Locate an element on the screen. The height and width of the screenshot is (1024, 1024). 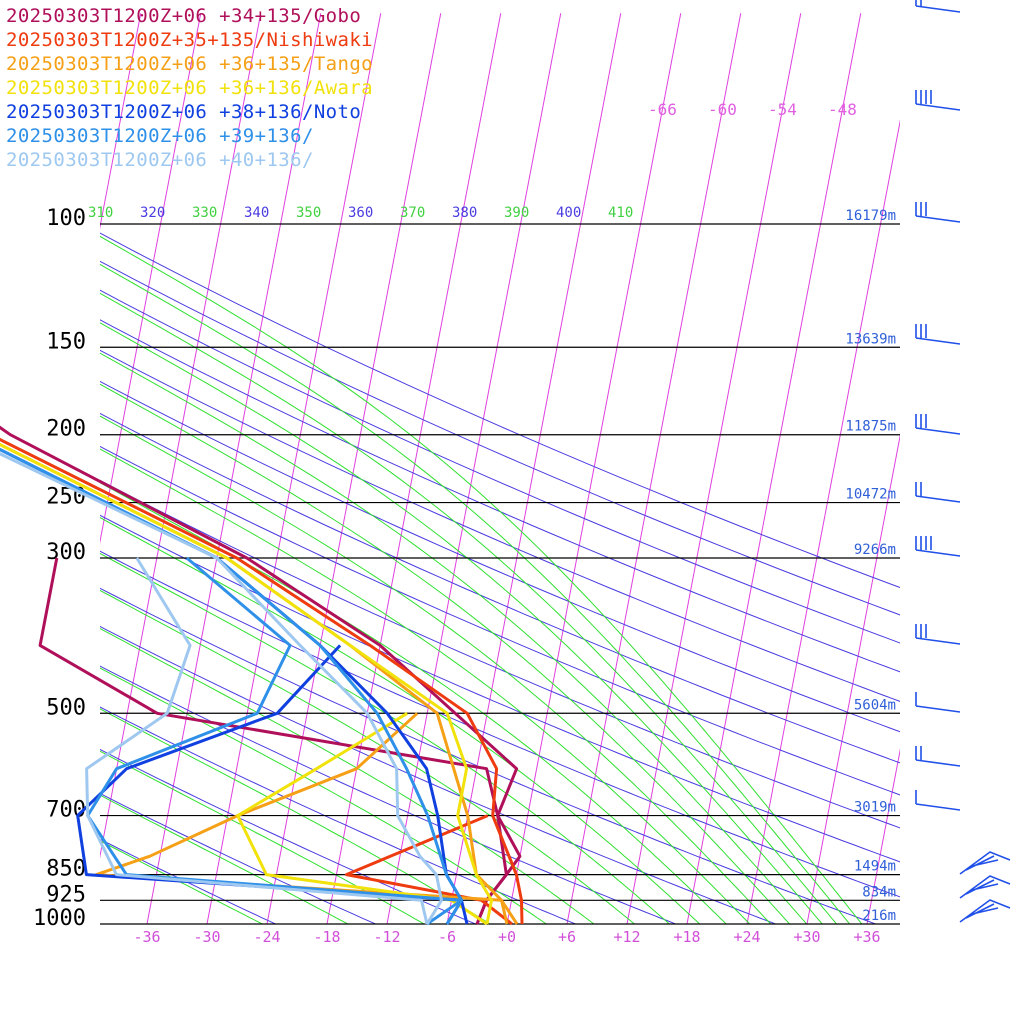
legend-item: 20250303T1200Z+06 +40+136/ is located at coordinates (160, 160).